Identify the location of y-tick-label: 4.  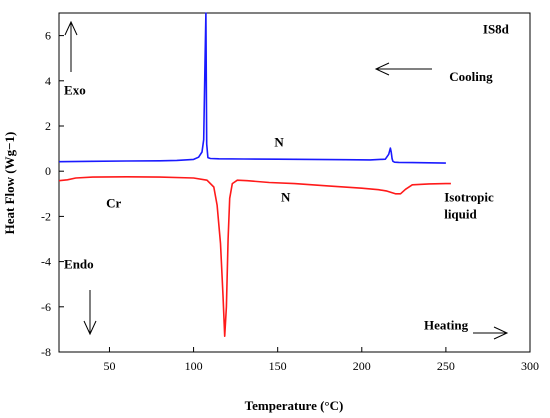
(48, 81).